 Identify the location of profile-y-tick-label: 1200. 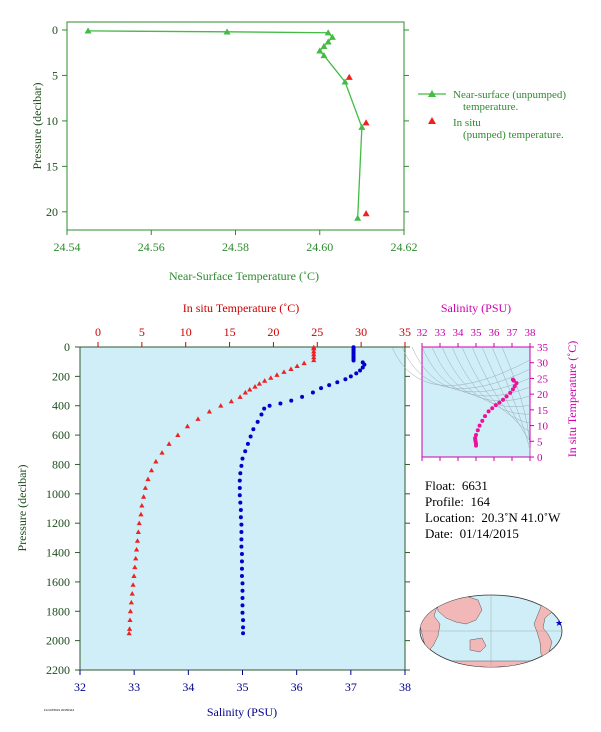
(58, 523).